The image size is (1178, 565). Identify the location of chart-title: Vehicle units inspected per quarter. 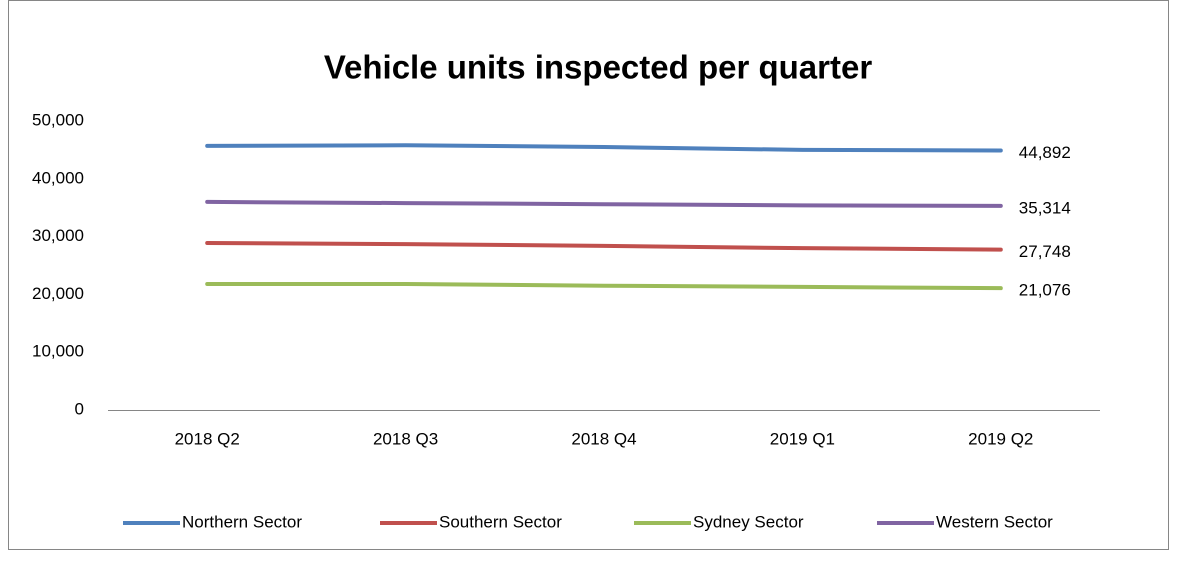
(598, 67).